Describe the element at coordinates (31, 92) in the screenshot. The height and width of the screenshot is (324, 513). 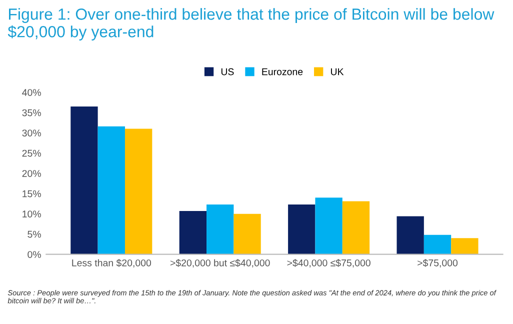
I see `y-tick-label: 40%` at that location.